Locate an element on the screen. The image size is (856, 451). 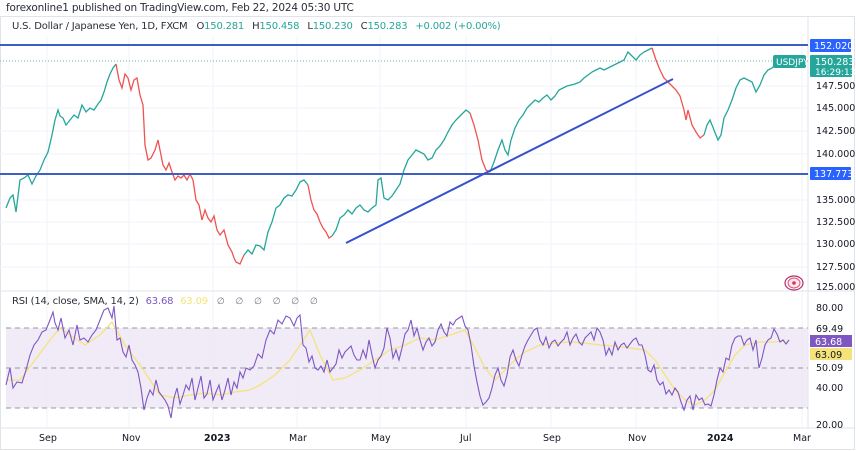
close-key: C is located at coordinates (364, 26).